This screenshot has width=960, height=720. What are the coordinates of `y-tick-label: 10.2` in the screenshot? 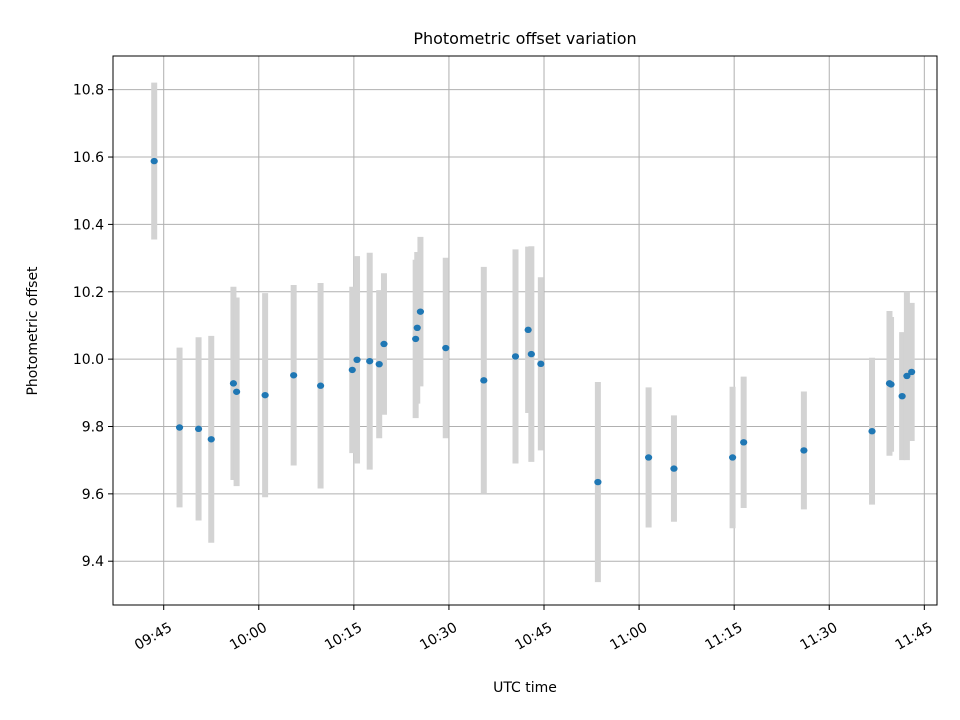 It's located at (88, 293).